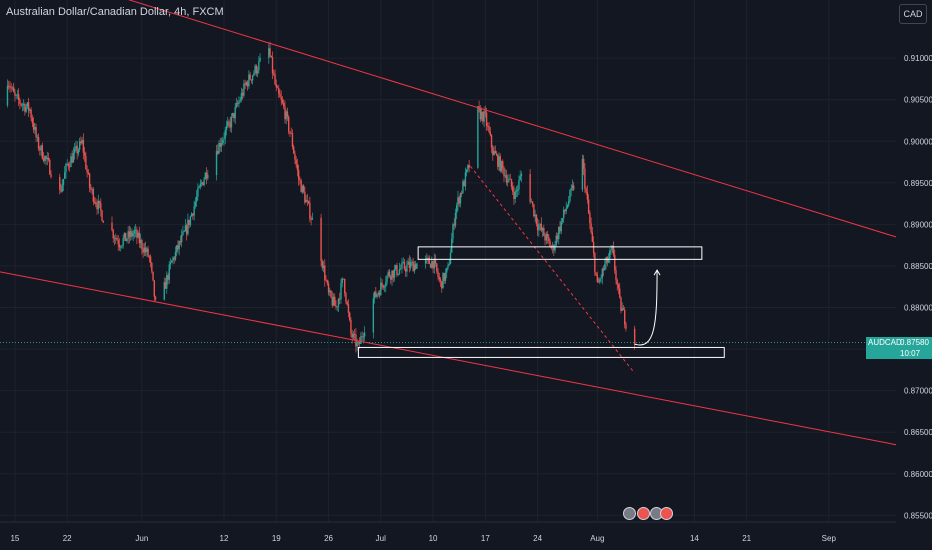 The width and height of the screenshot is (932, 550). What do you see at coordinates (537, 538) in the screenshot?
I see `time-tick-label: 24` at bounding box center [537, 538].